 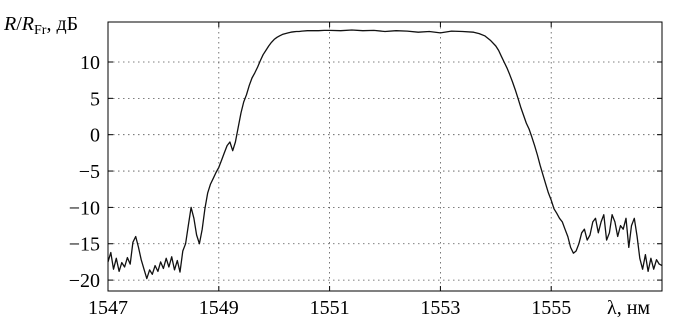 What do you see at coordinates (84, 245) in the screenshot?
I see `y-tick-label: −15` at bounding box center [84, 245].